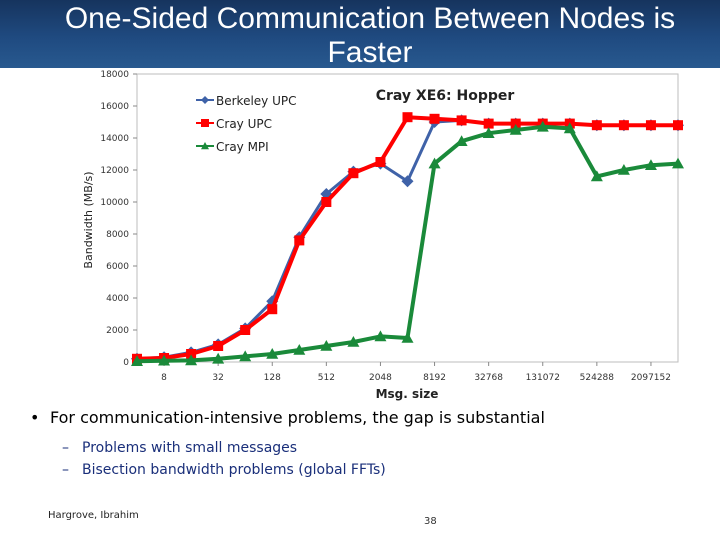 The width and height of the screenshot is (720, 540). I want to click on x-tick-label: 32, so click(217, 378).